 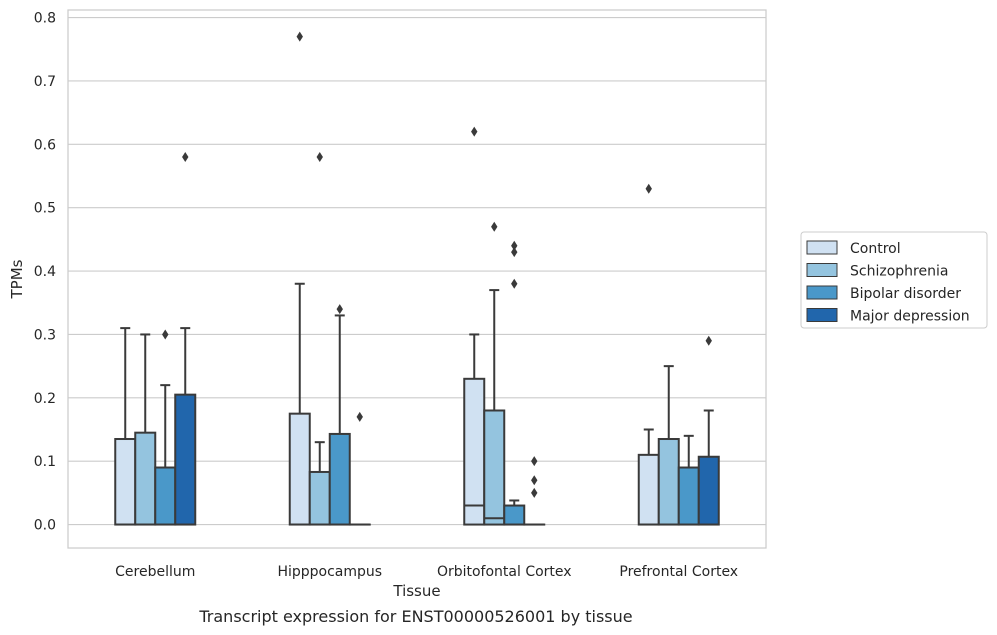 What do you see at coordinates (45, 335) in the screenshot?
I see `y-tick-label: 0.3` at bounding box center [45, 335].